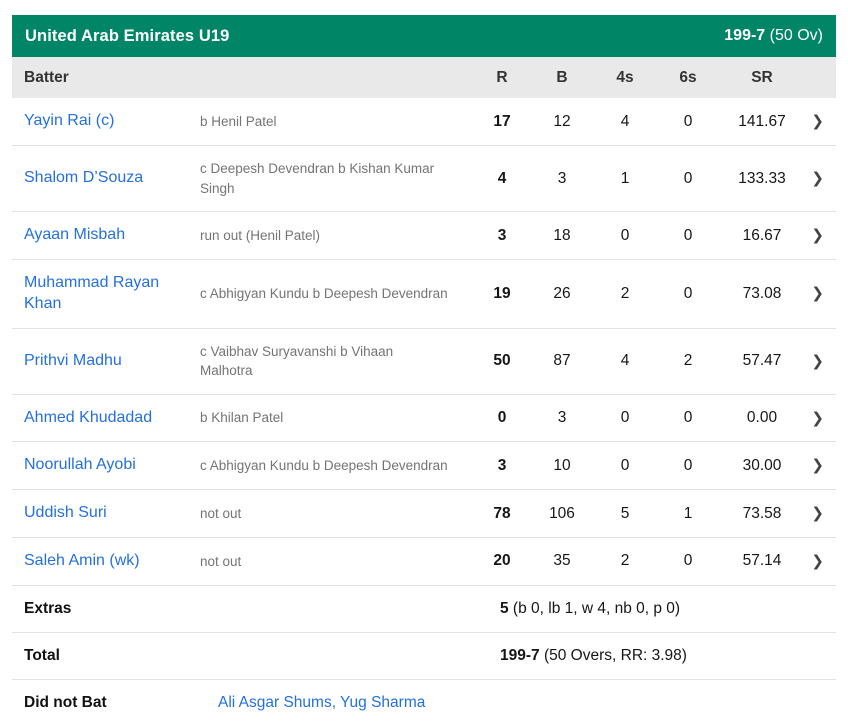  Describe the element at coordinates (65, 702) in the screenshot. I see `did-not-bat-label: Did not Bat` at that location.